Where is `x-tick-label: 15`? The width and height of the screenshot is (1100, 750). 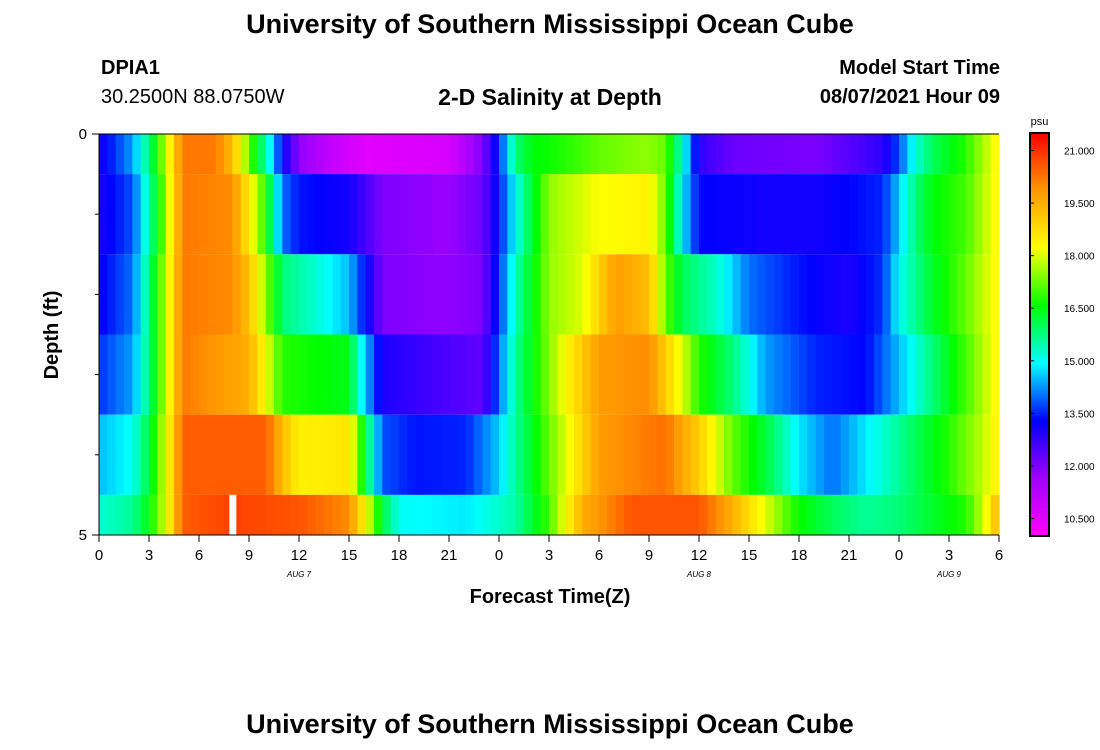 x-tick-label: 15 is located at coordinates (349, 555).